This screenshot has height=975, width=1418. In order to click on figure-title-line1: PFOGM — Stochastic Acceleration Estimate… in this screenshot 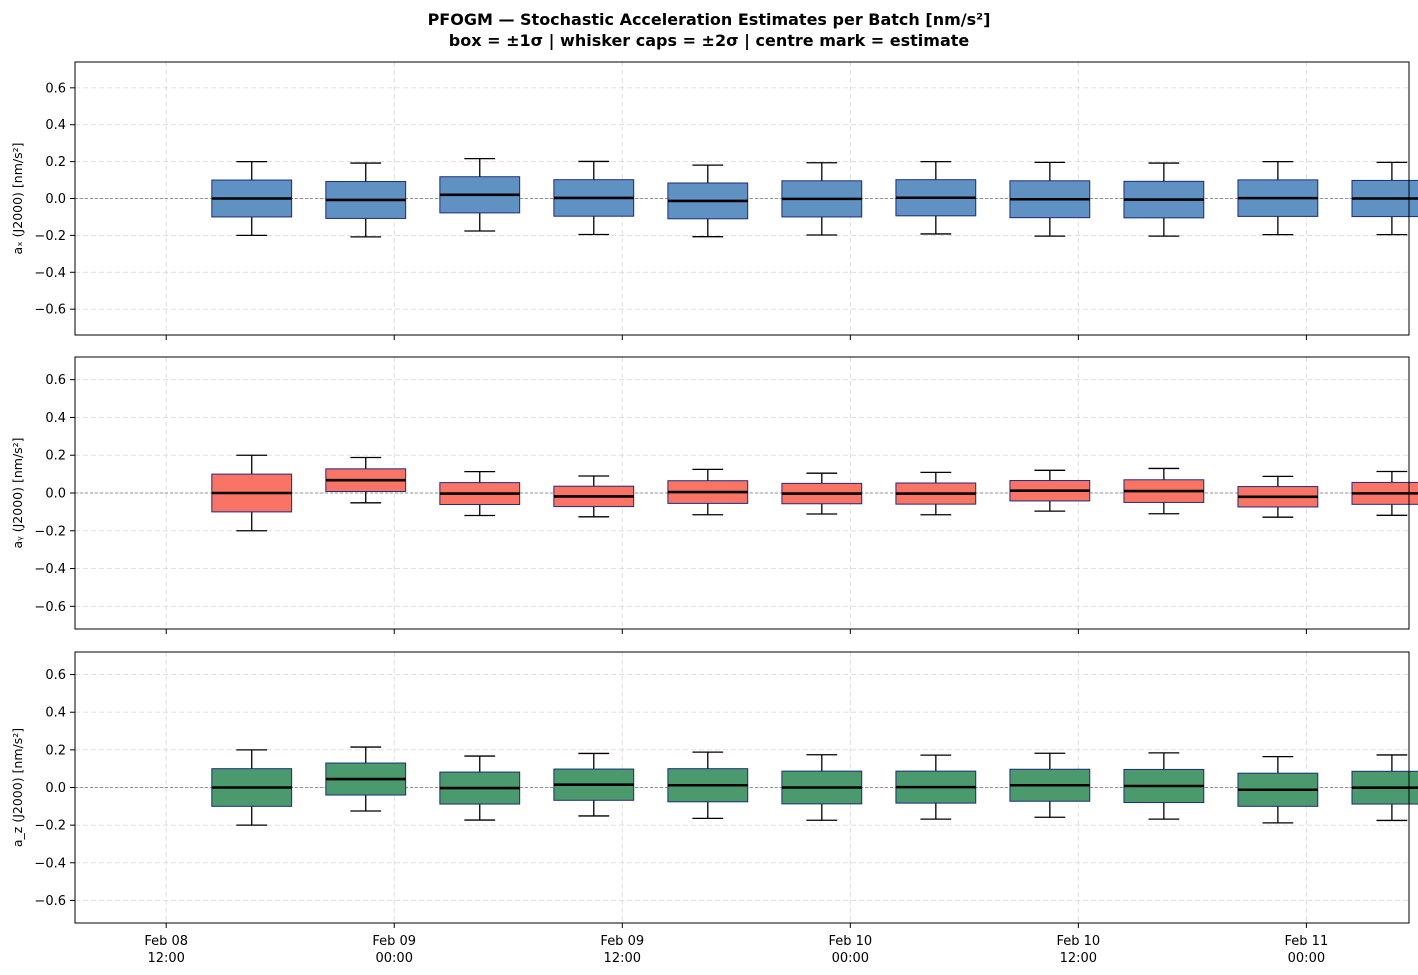, I will do `click(709, 19)`.